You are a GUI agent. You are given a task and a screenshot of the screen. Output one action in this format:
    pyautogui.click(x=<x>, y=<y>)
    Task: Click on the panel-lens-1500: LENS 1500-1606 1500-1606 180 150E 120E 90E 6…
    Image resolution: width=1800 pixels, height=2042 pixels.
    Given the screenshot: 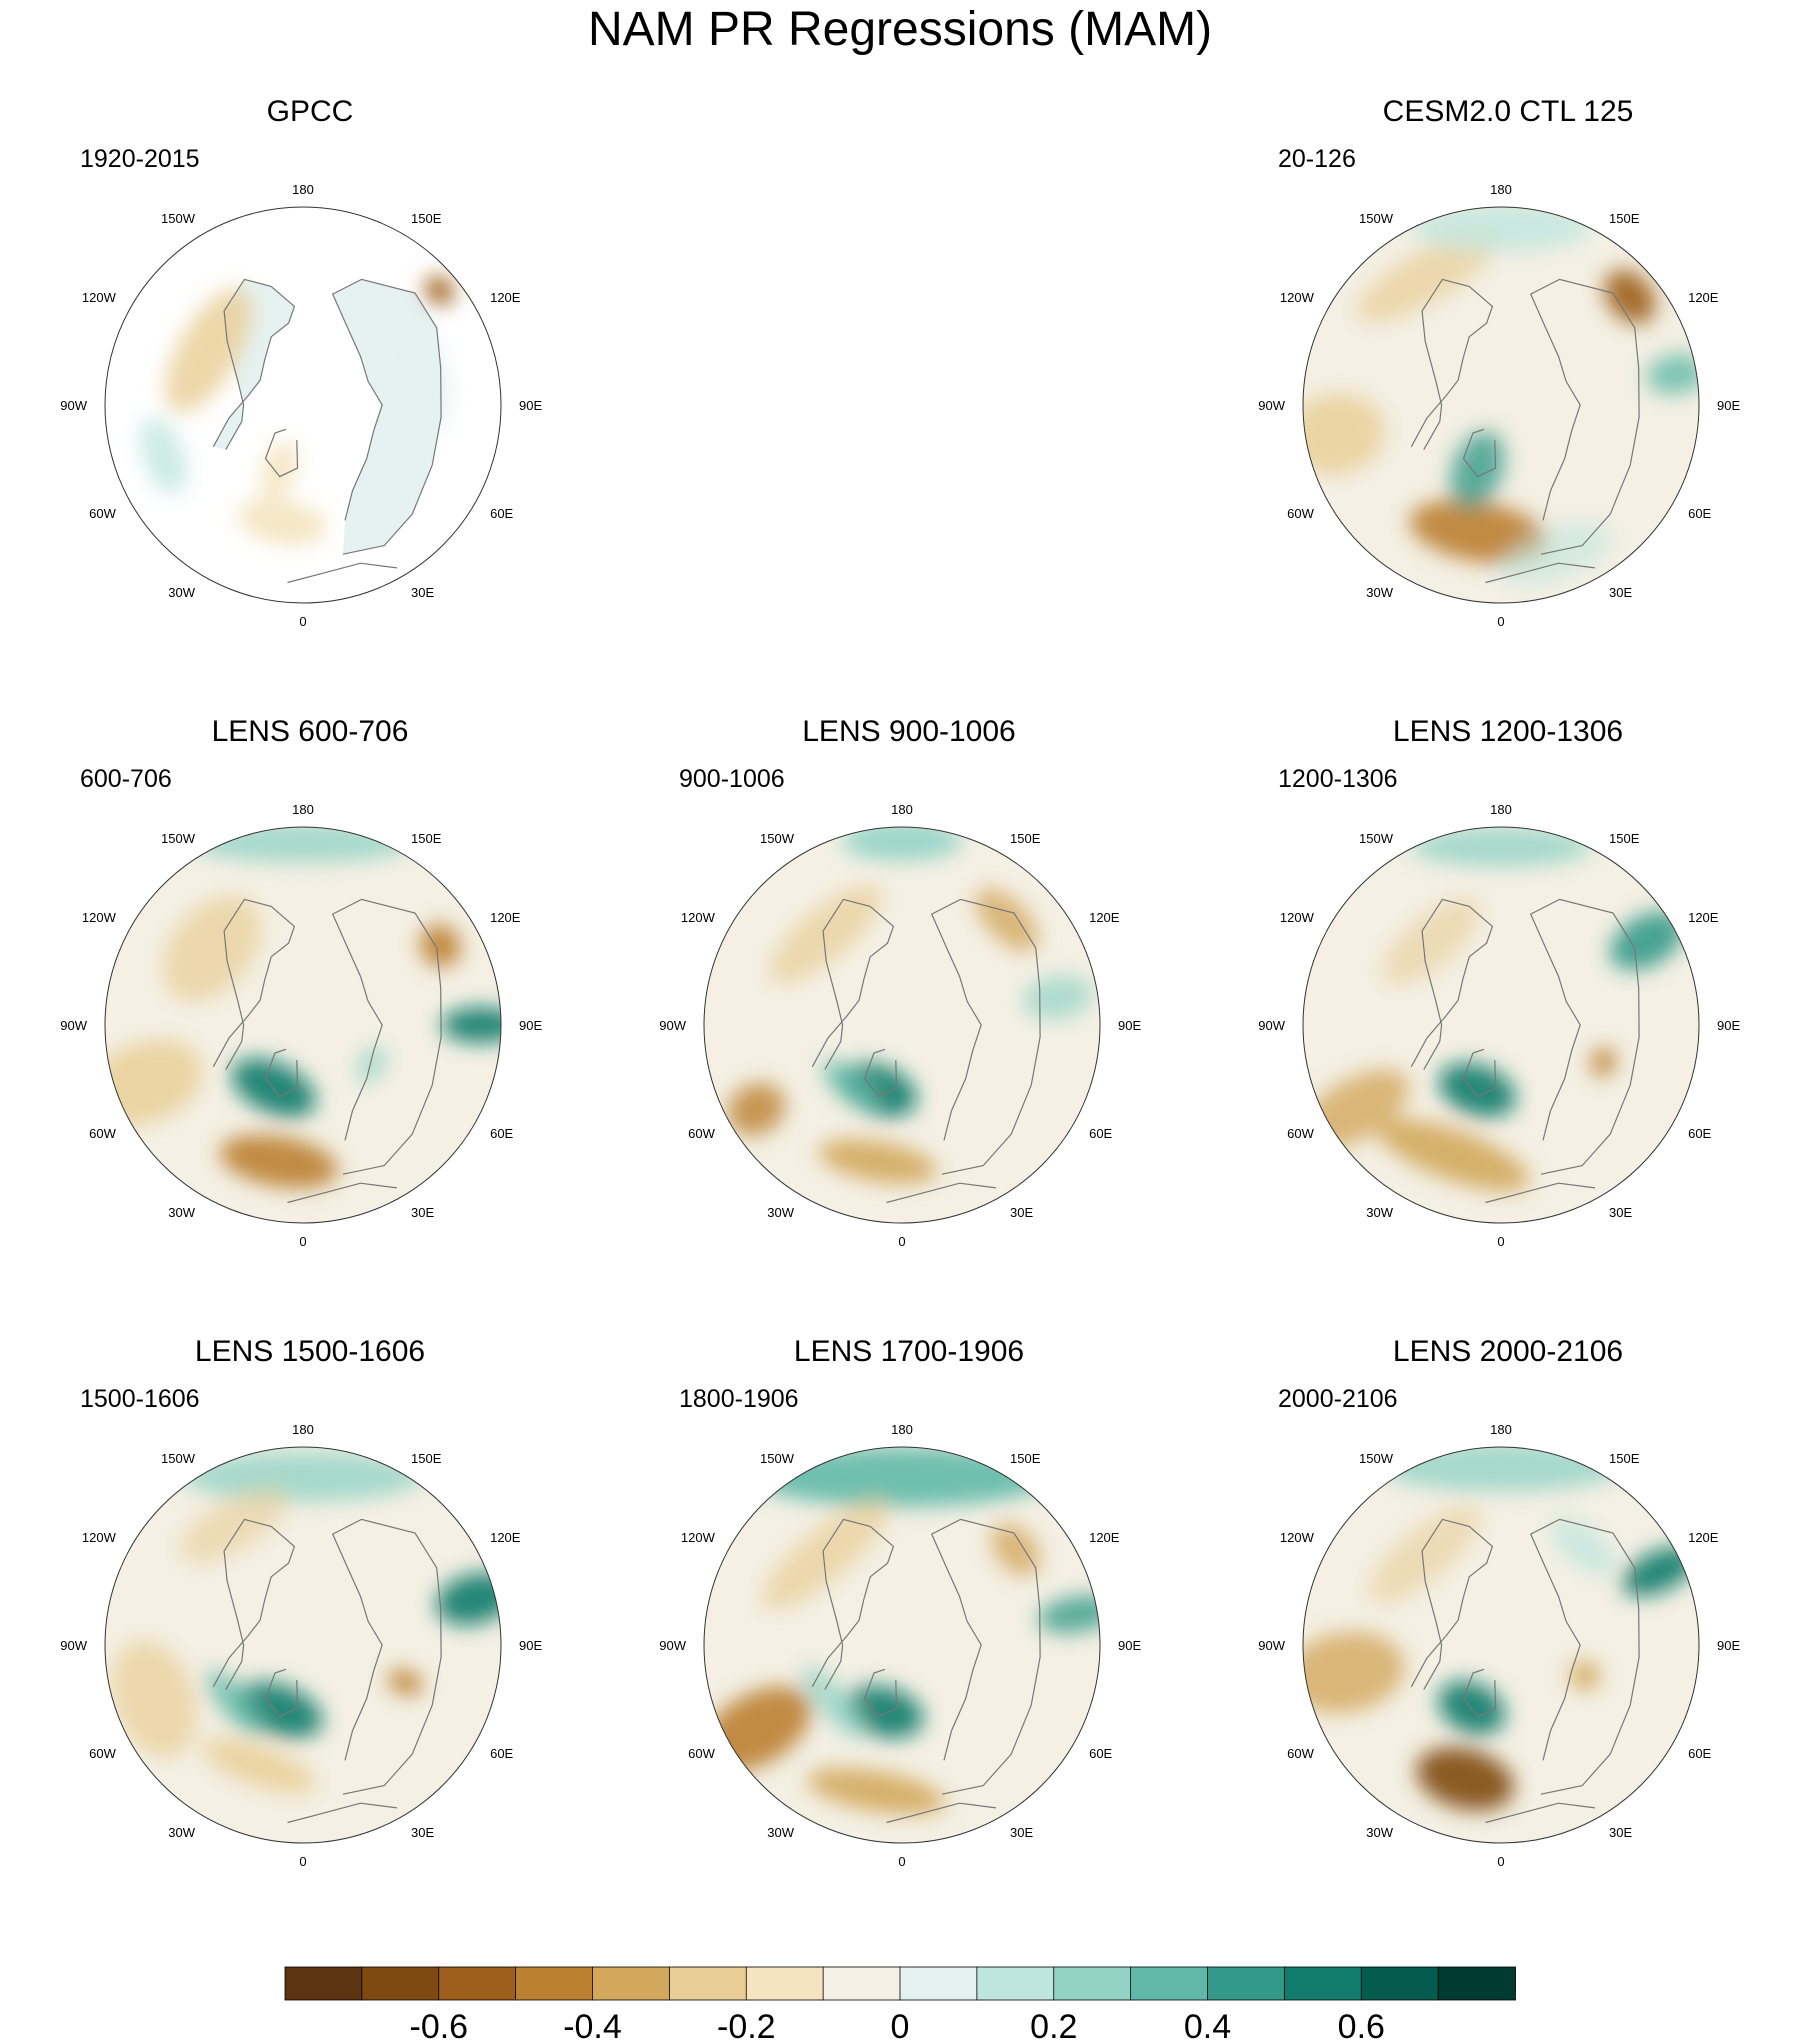 What is the action you would take?
    pyautogui.click(x=310, y=1628)
    